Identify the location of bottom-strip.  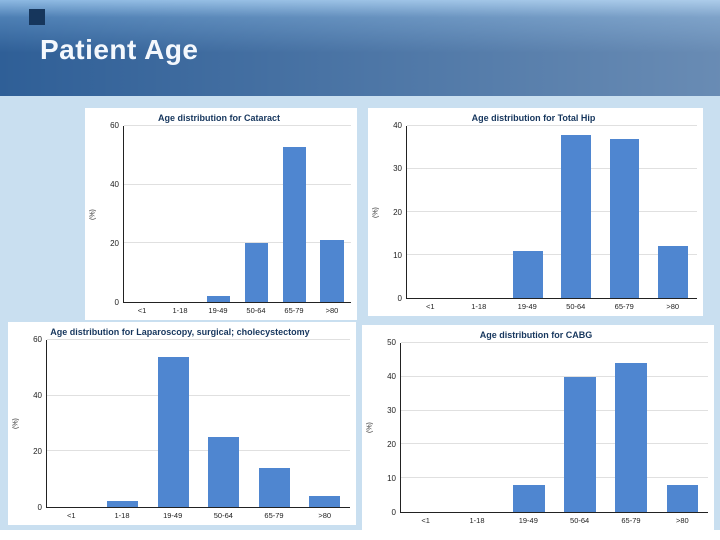
(360, 535).